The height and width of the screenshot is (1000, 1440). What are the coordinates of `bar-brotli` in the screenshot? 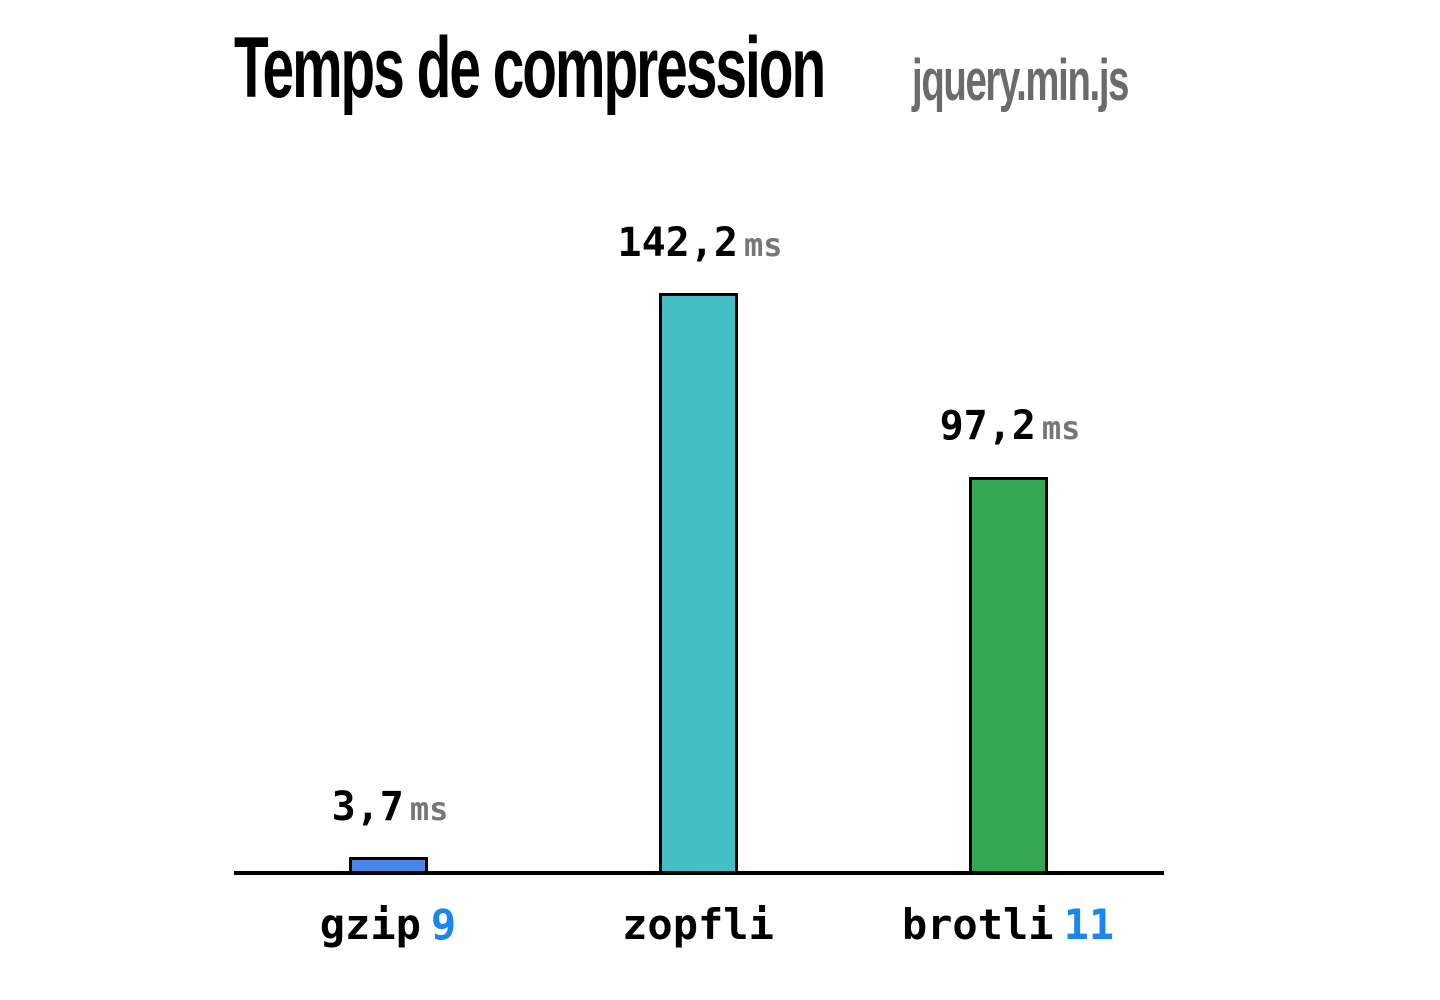 It's located at (1008, 674).